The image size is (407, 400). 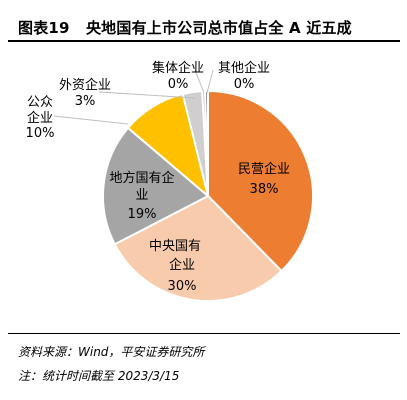 What do you see at coordinates (264, 169) in the screenshot?
I see `slice-name-label-1: 民营企业` at bounding box center [264, 169].